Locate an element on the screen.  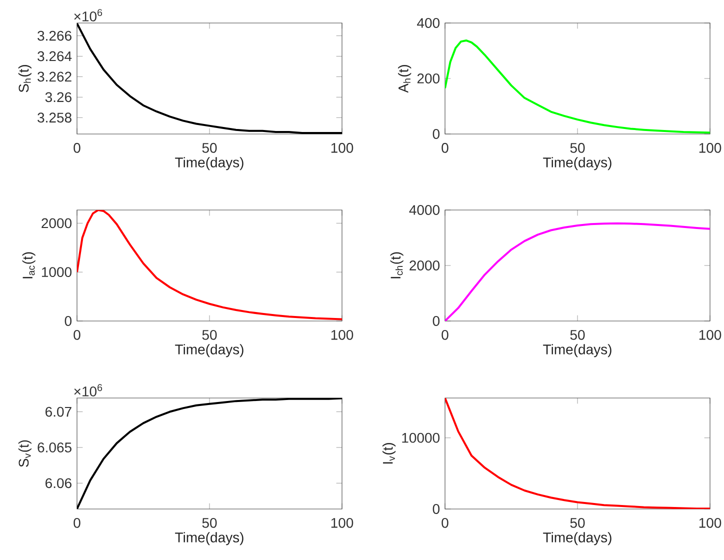
y-tick-label: 1000 is located at coordinates (57, 272).